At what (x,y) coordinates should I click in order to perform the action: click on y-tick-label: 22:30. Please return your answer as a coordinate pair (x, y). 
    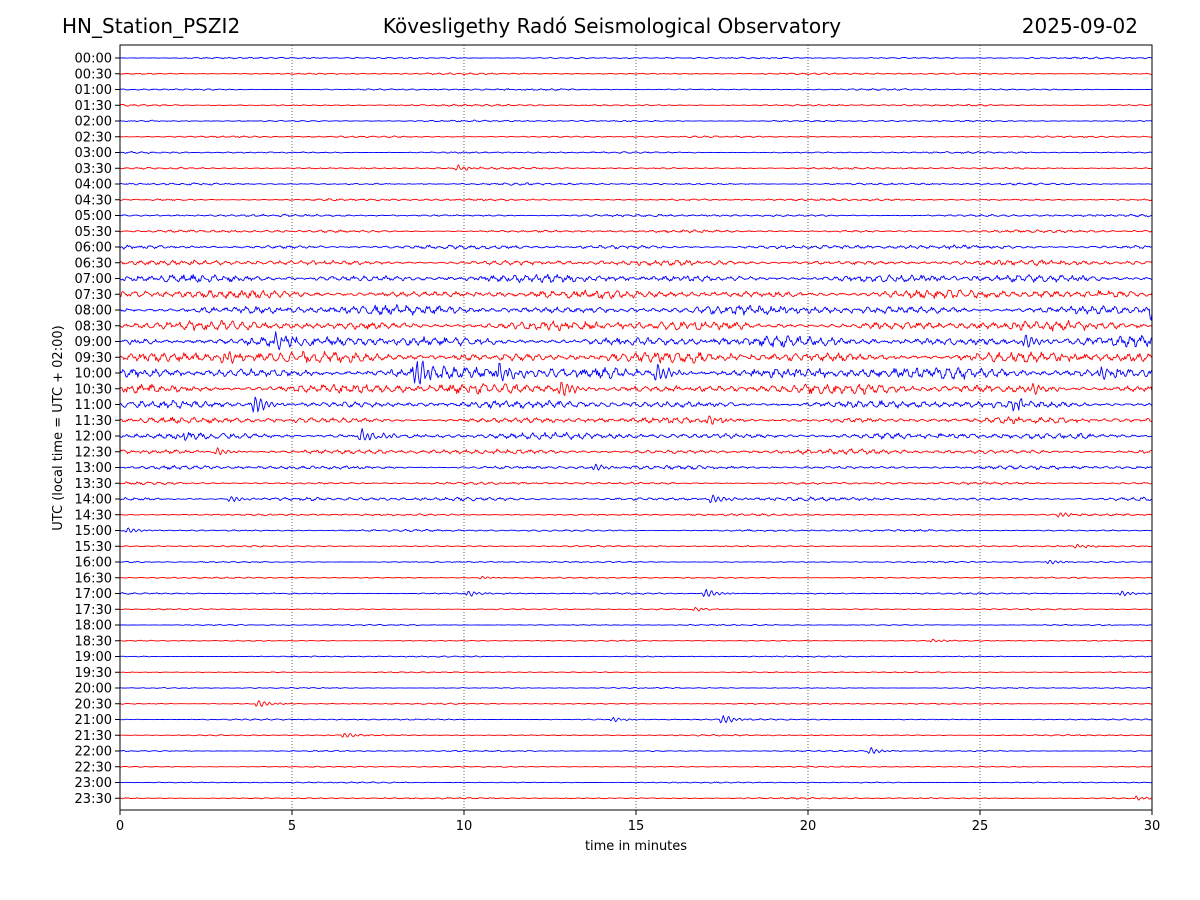
    Looking at the image, I should click on (93, 767).